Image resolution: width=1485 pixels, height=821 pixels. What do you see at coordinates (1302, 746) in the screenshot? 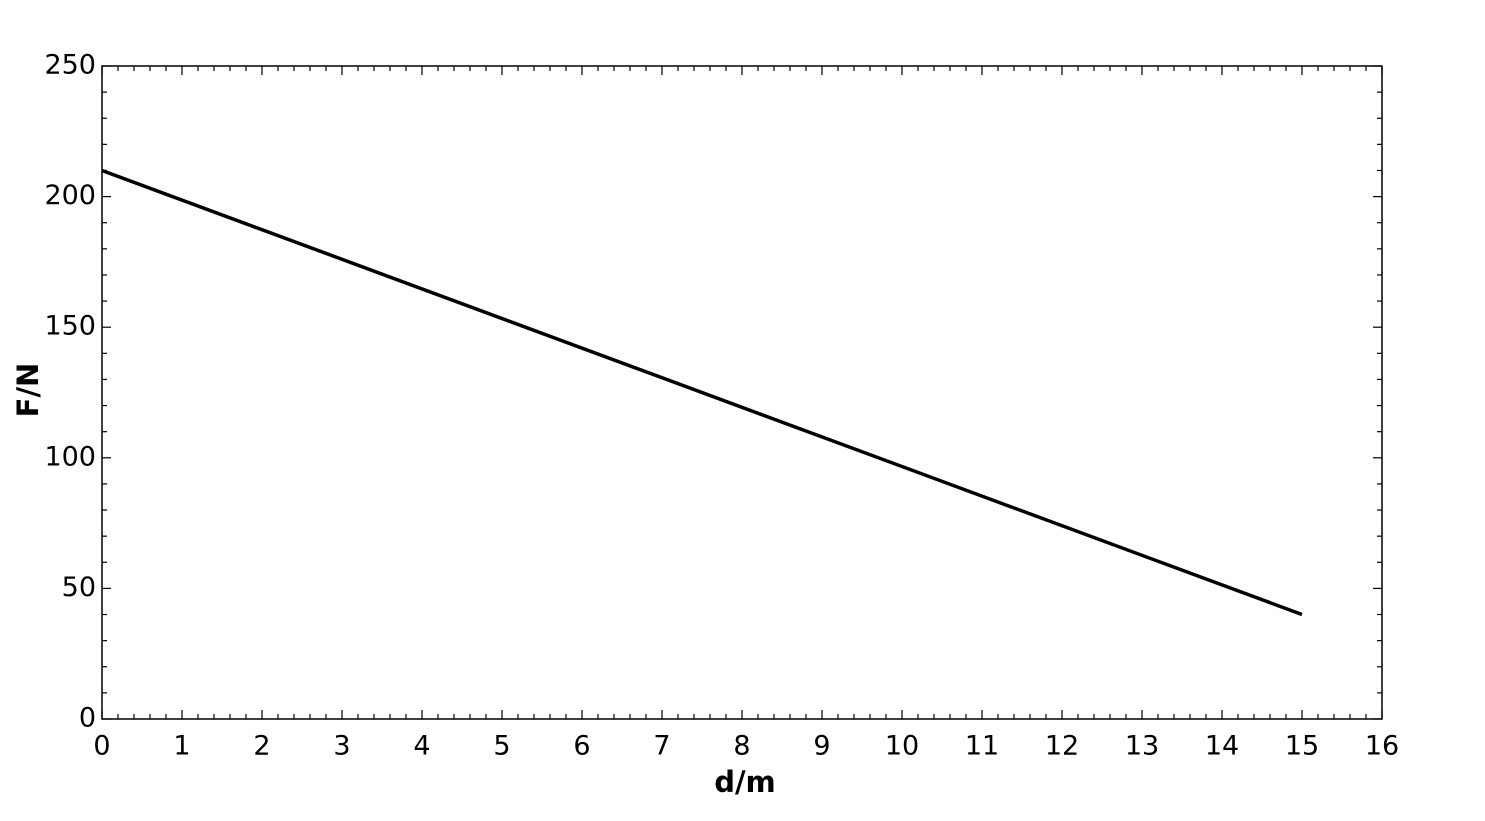
I see `x-tick-label: 15` at bounding box center [1302, 746].